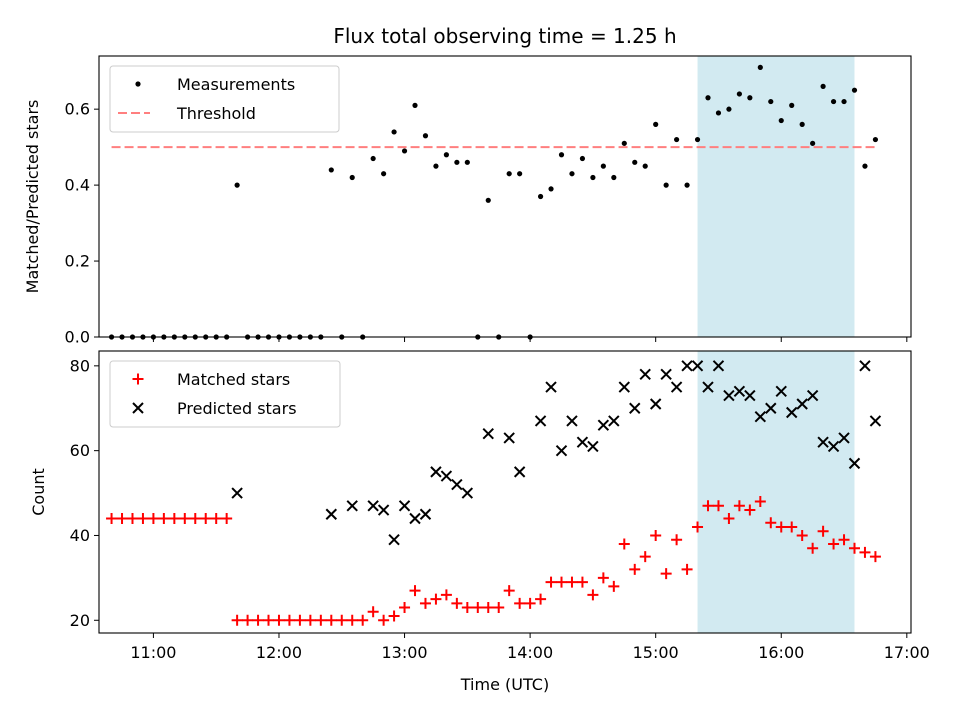 This screenshot has width=960, height=720. I want to click on x-tick-label: 17:00, so click(907, 652).